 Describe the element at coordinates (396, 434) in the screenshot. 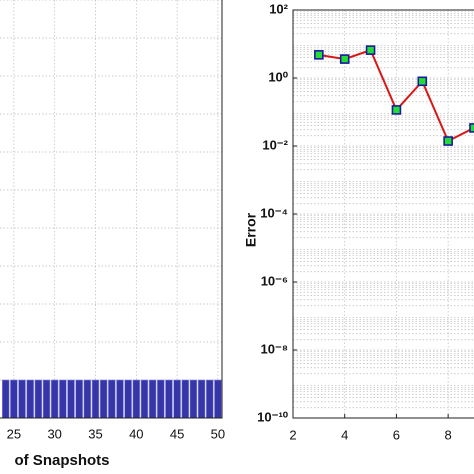

I see `x-tick-label: 6` at that location.